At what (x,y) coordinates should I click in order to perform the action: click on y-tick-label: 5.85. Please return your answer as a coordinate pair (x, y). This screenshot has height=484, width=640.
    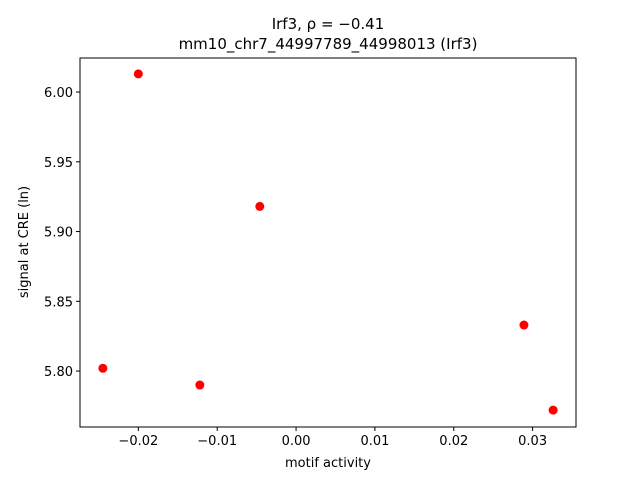
    Looking at the image, I should click on (58, 302).